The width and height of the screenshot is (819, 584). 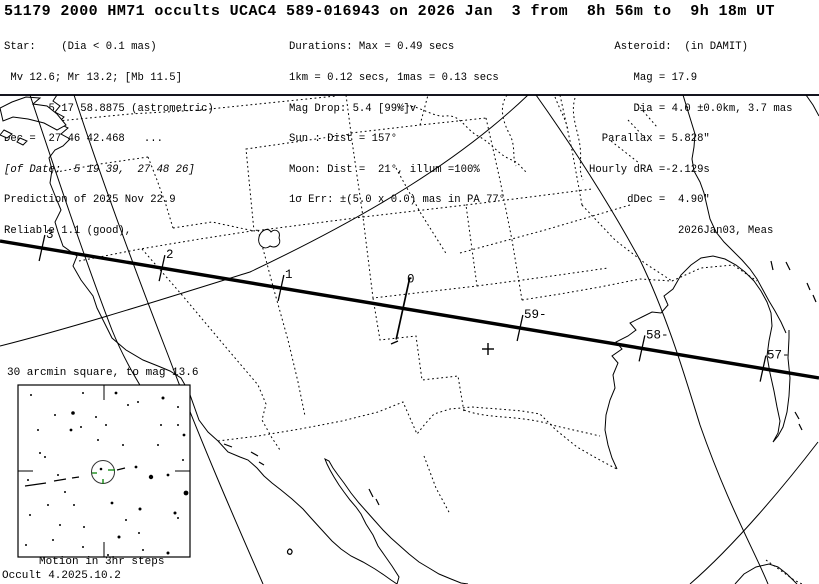 What do you see at coordinates (488, 349) in the screenshot?
I see `plus-marker` at bounding box center [488, 349].